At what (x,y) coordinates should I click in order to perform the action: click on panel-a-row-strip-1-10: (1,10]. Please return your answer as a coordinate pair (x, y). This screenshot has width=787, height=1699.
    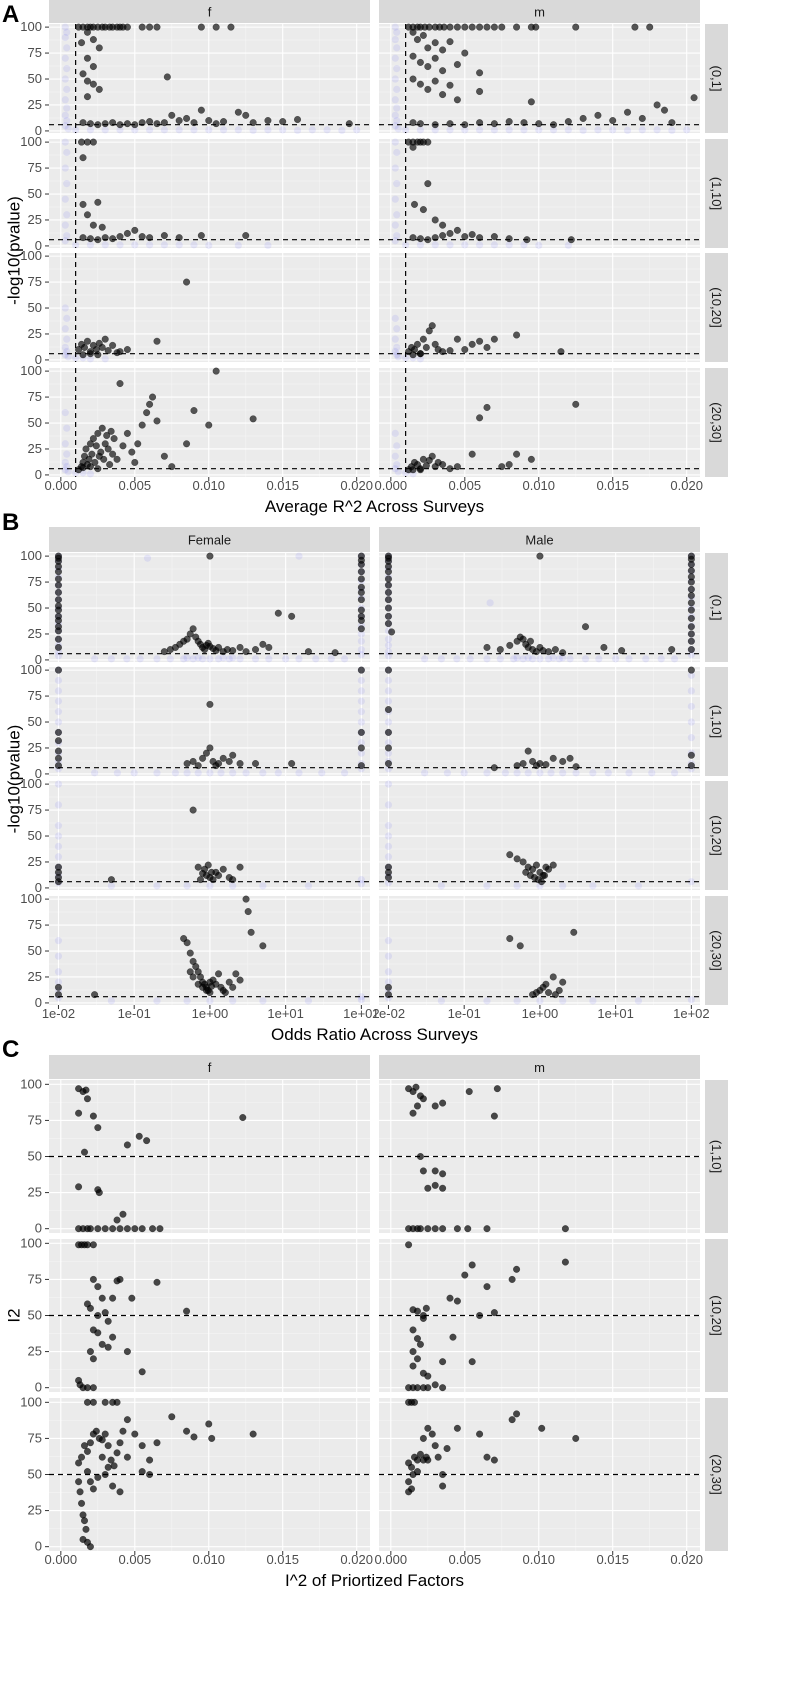
    Looking at the image, I should click on (716, 193).